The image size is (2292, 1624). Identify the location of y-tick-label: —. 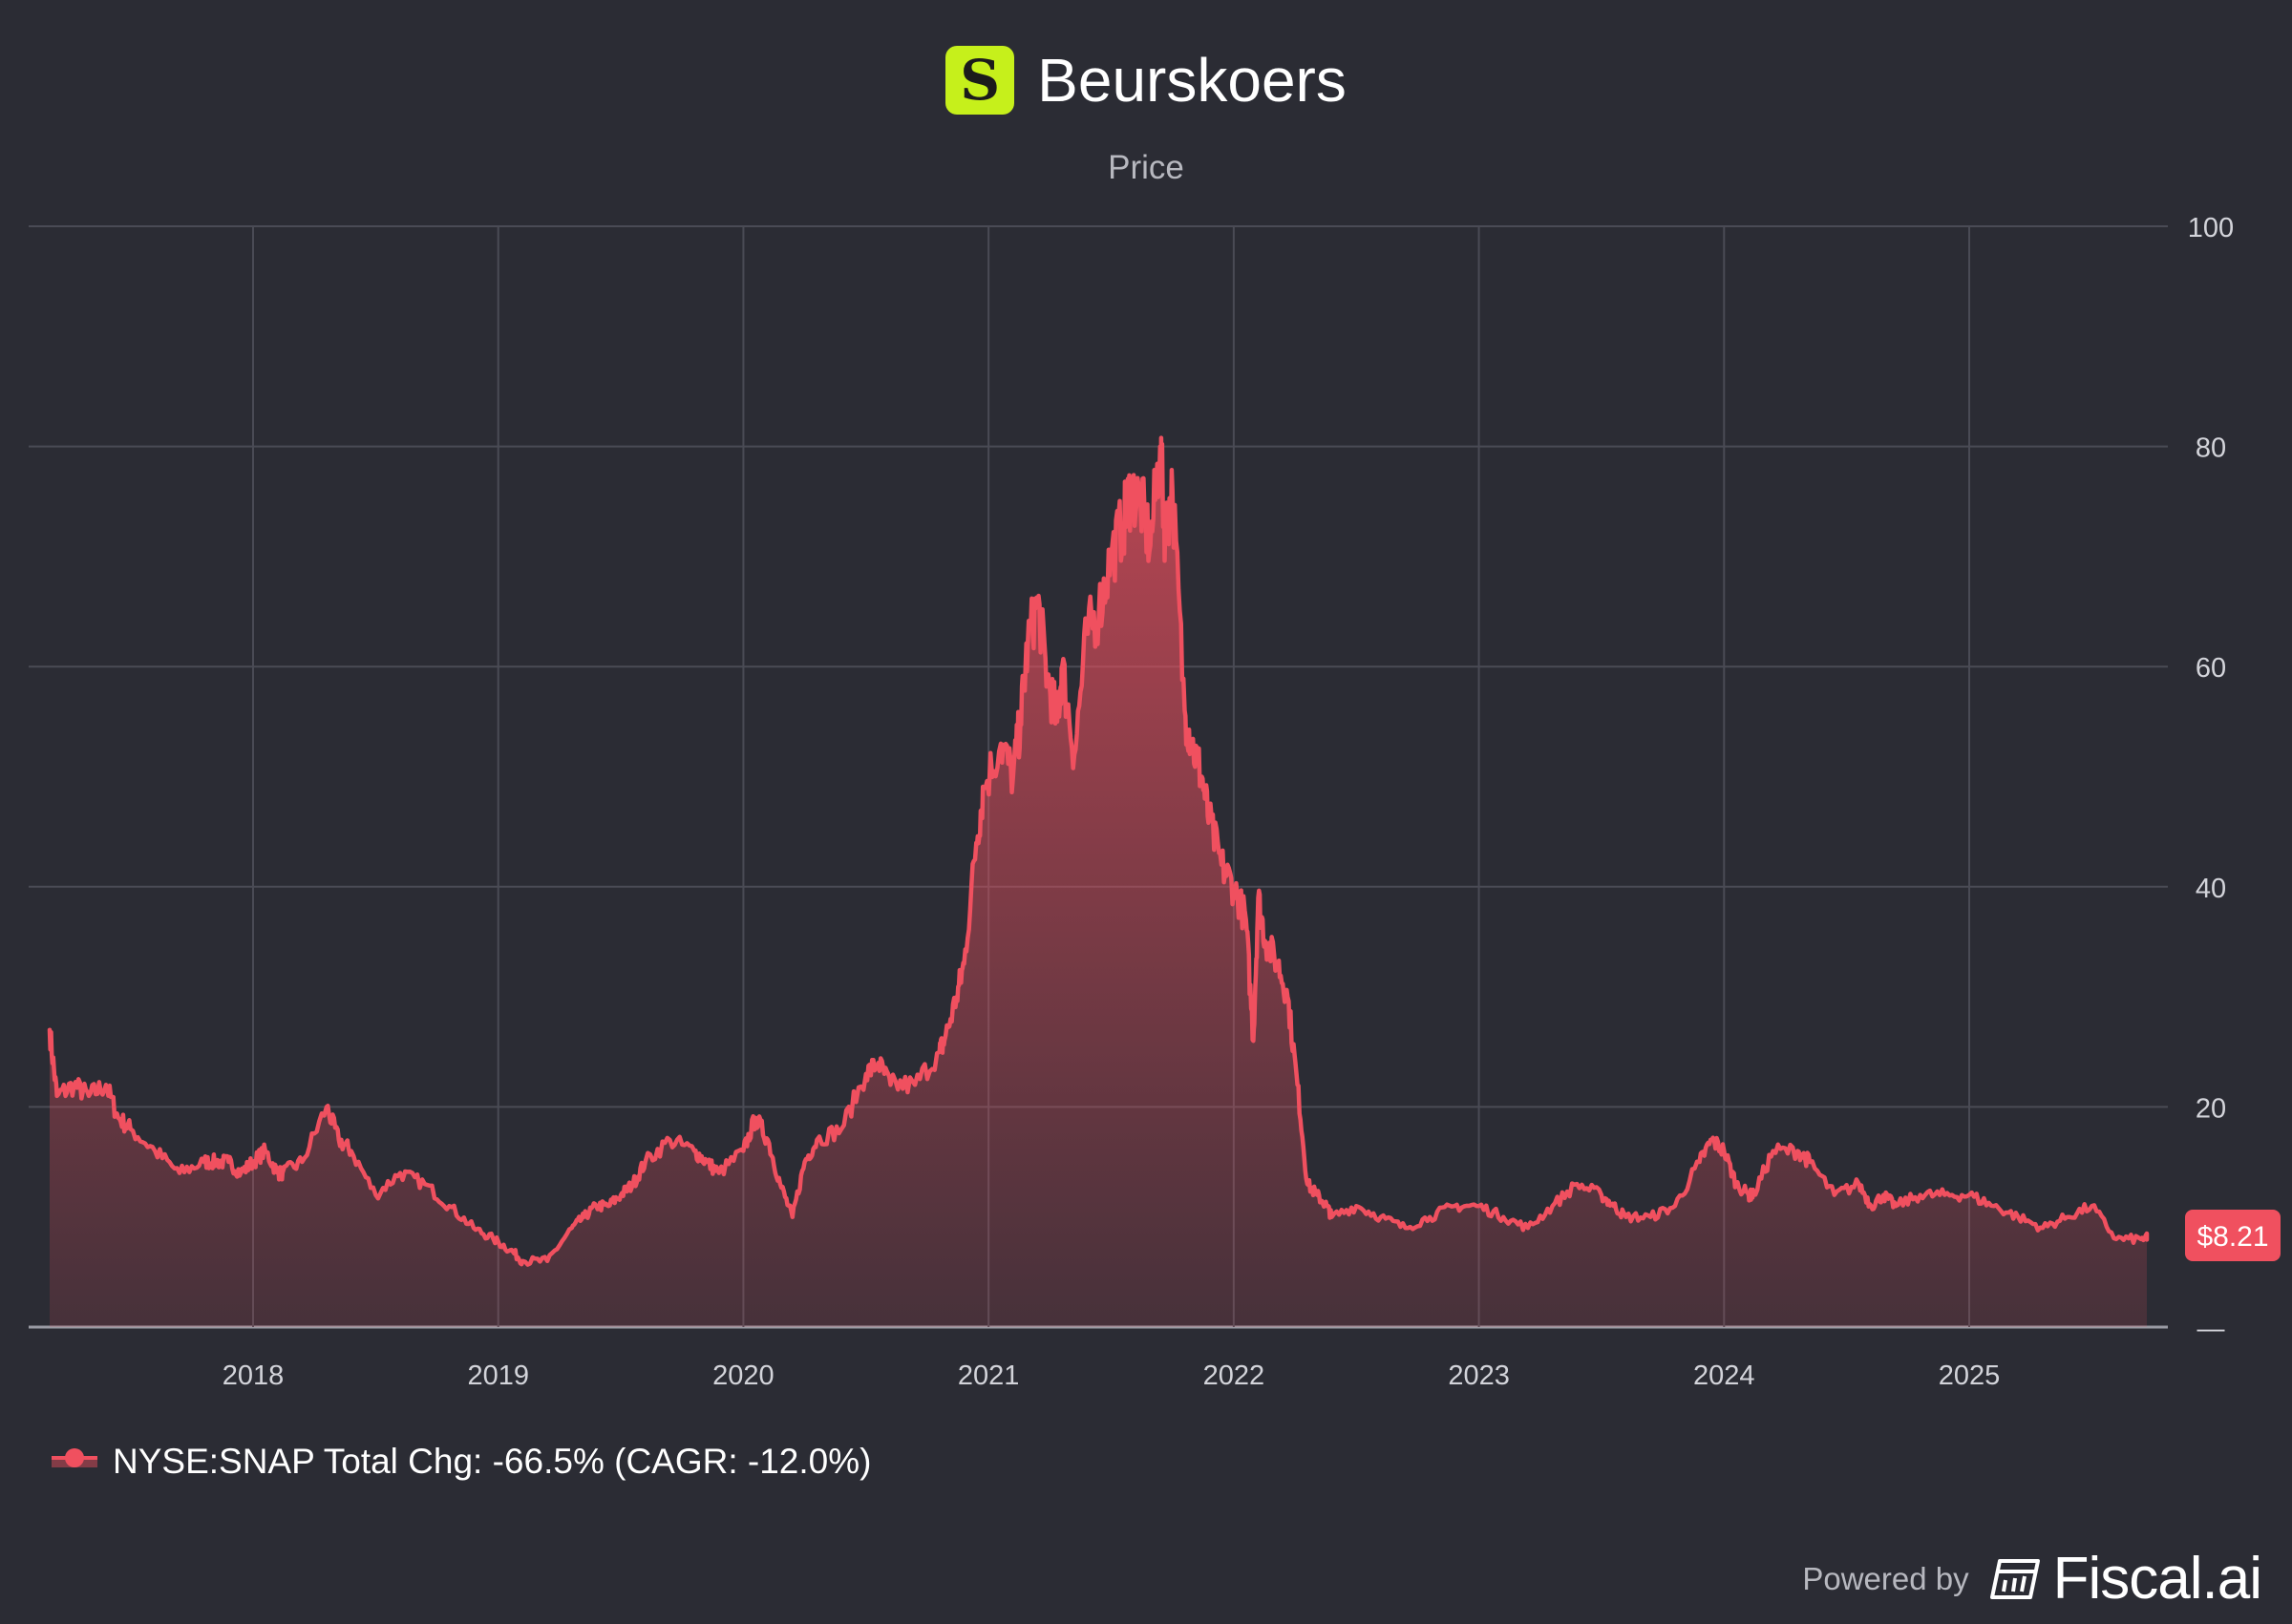
(2211, 1329).